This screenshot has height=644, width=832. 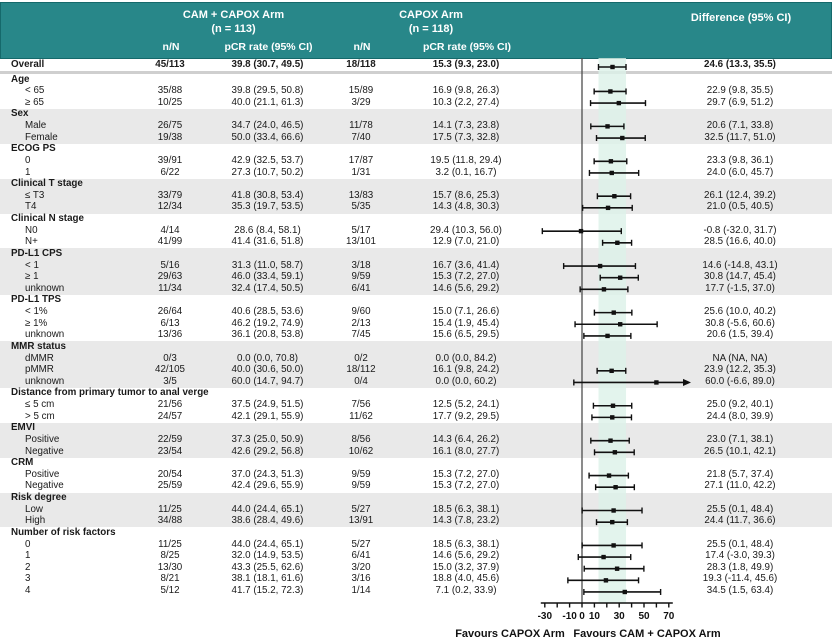 What do you see at coordinates (362, 47) in the screenshot?
I see `arm2-nN-column-header: n/N` at bounding box center [362, 47].